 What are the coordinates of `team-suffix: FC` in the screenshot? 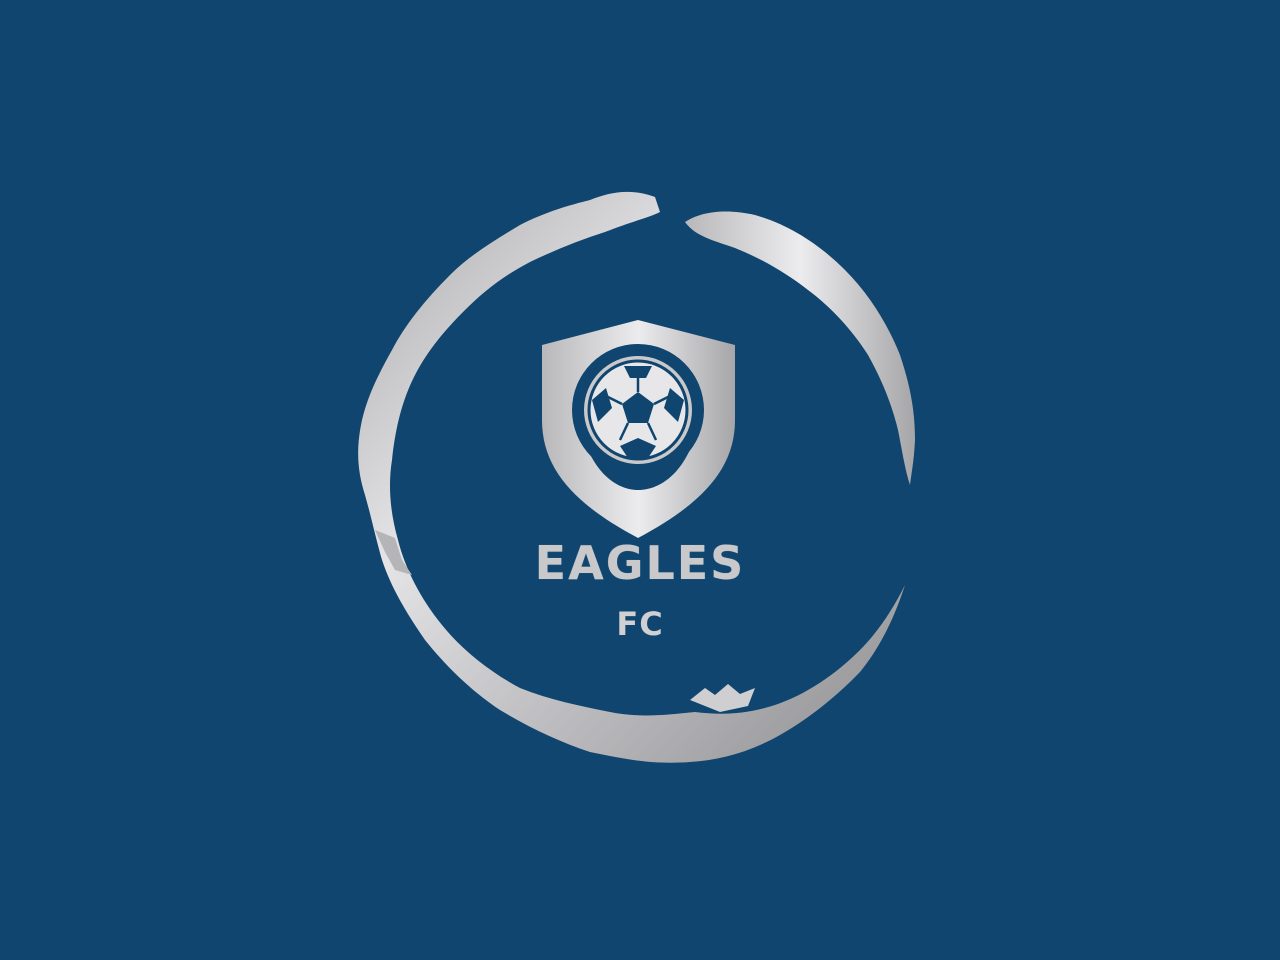 It's located at (640, 624).